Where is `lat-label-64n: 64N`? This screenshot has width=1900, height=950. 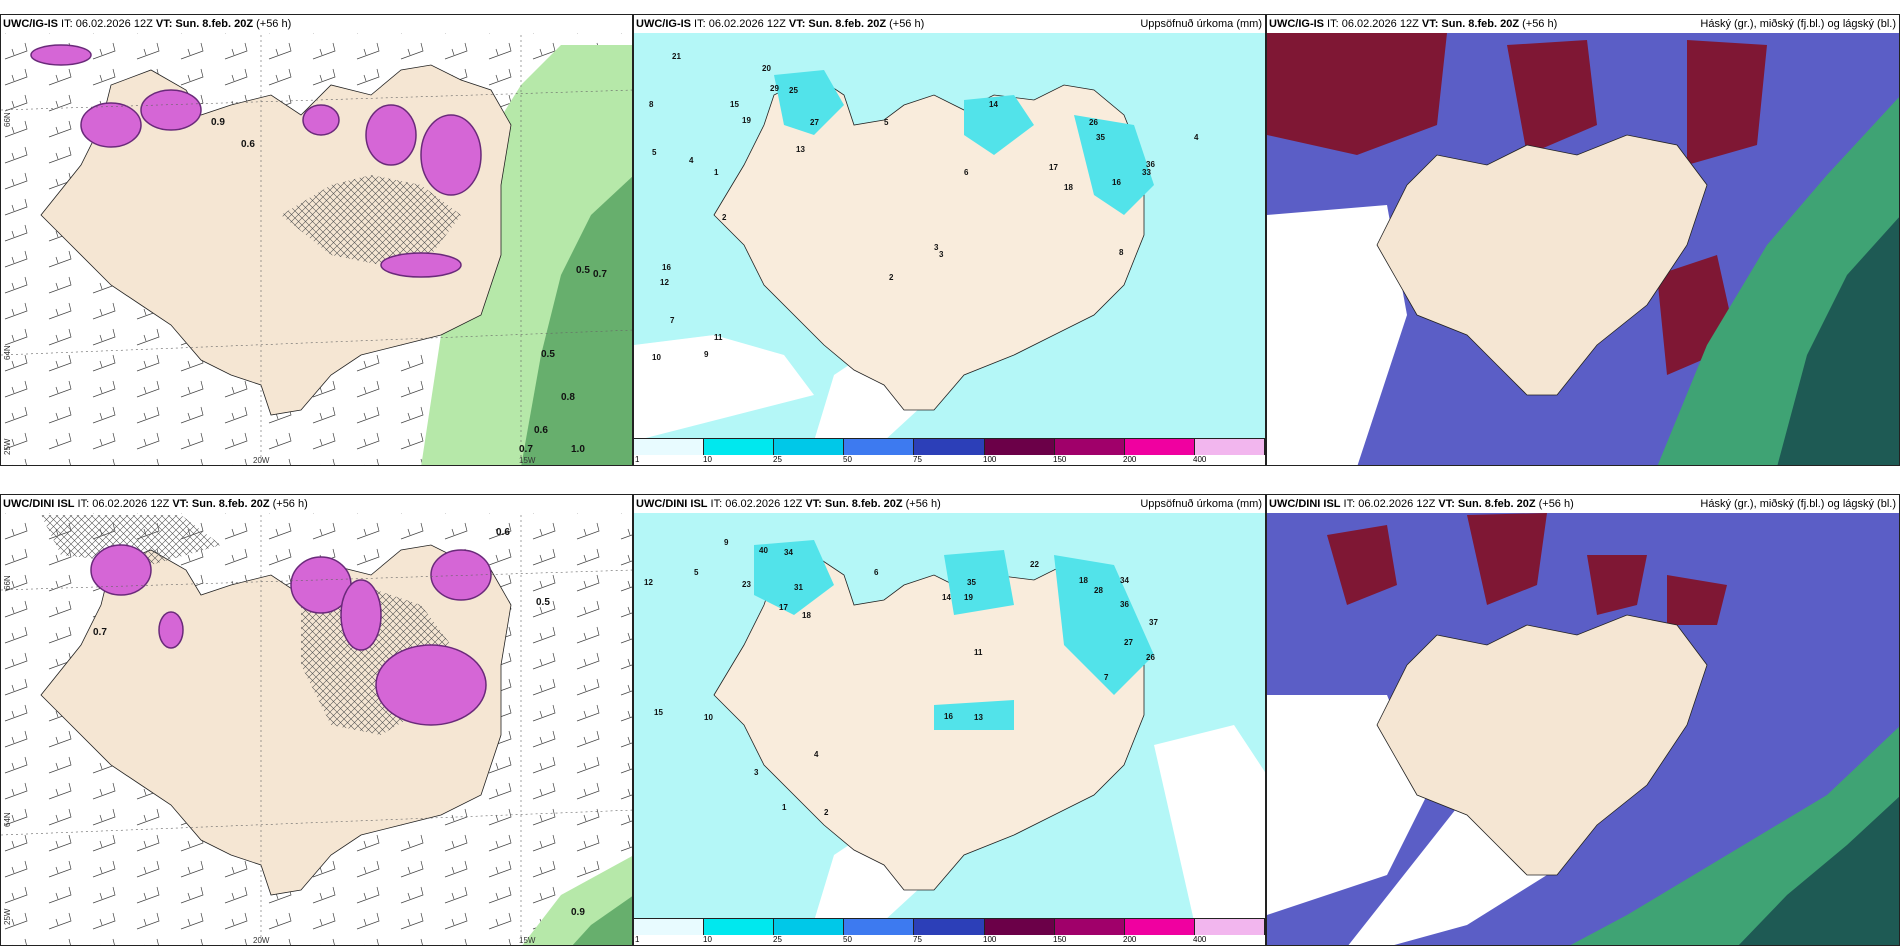 lat-label-64n: 64N is located at coordinates (7, 819).